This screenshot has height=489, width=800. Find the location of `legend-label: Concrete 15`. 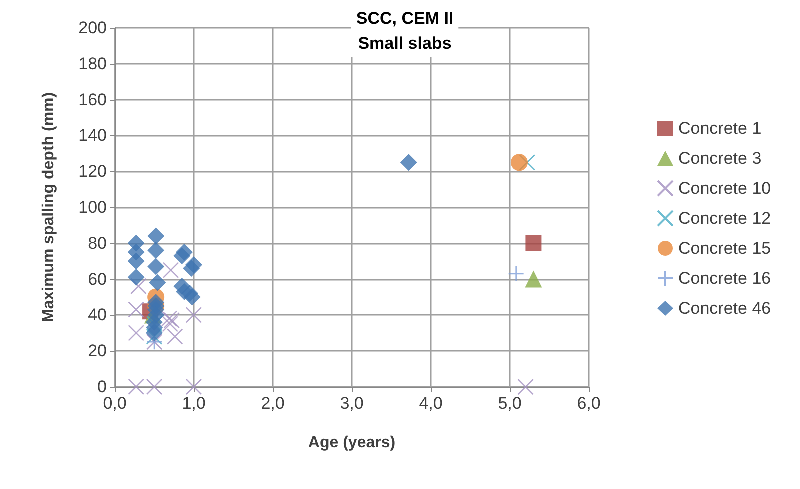

legend-label: Concrete 15 is located at coordinates (725, 248).